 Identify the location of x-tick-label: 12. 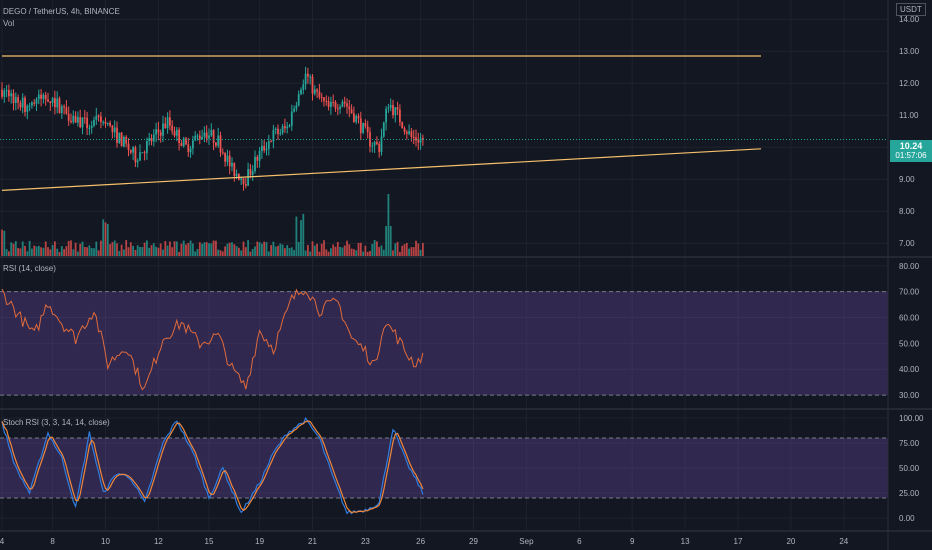
(158, 541).